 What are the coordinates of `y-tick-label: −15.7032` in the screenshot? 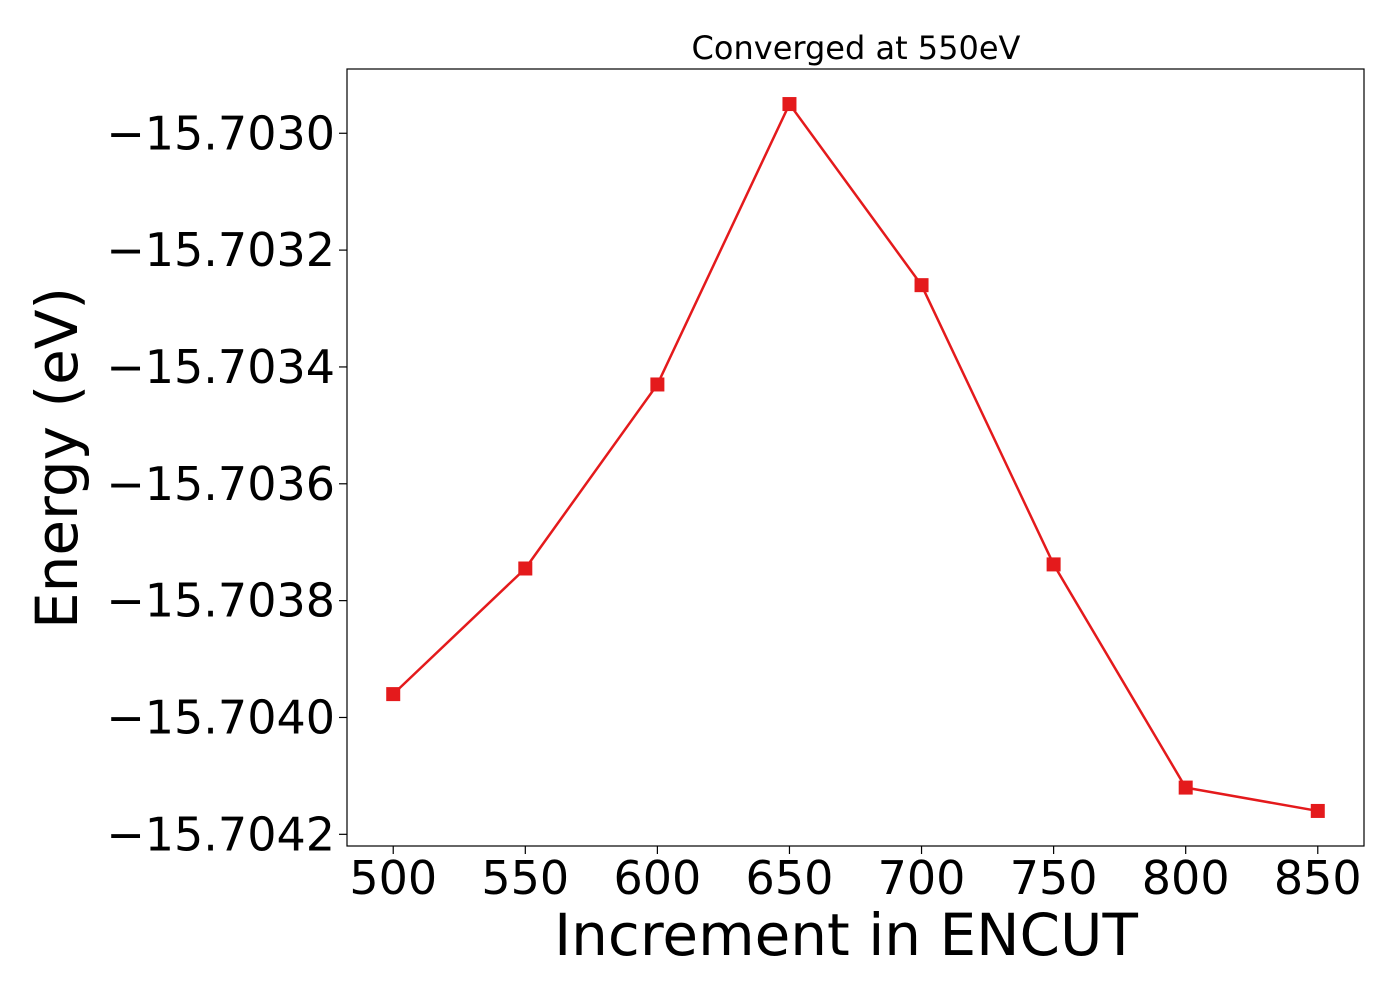 It's located at (220, 250).